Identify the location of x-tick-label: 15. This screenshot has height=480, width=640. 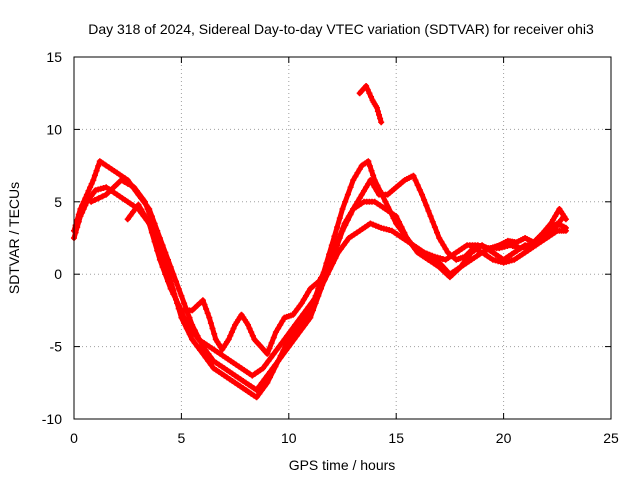
(396, 438).